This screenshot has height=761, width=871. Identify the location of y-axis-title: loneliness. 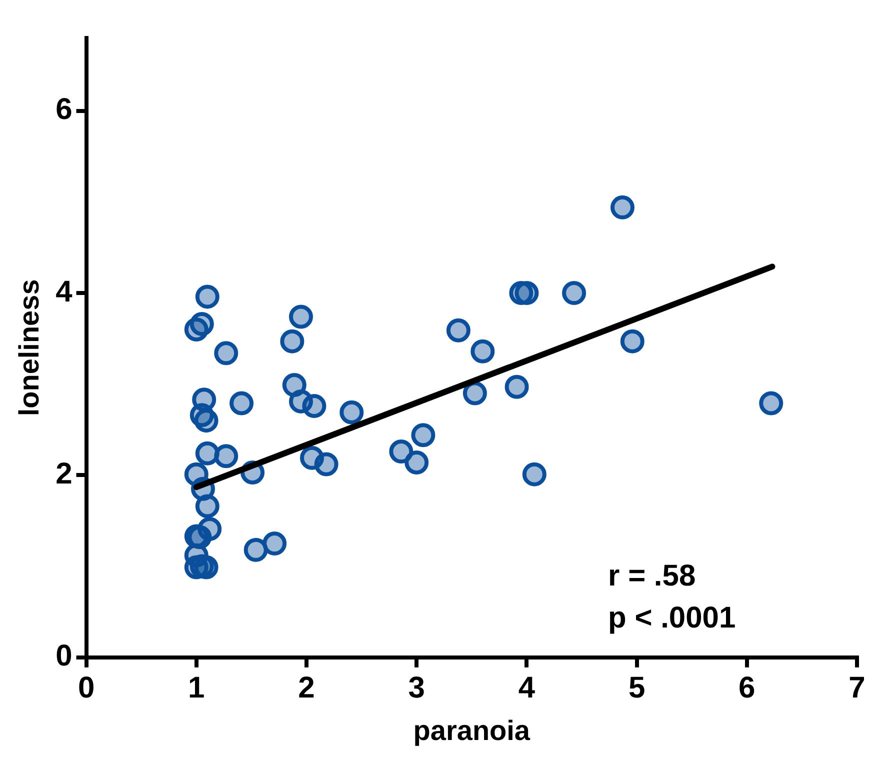
(29, 347).